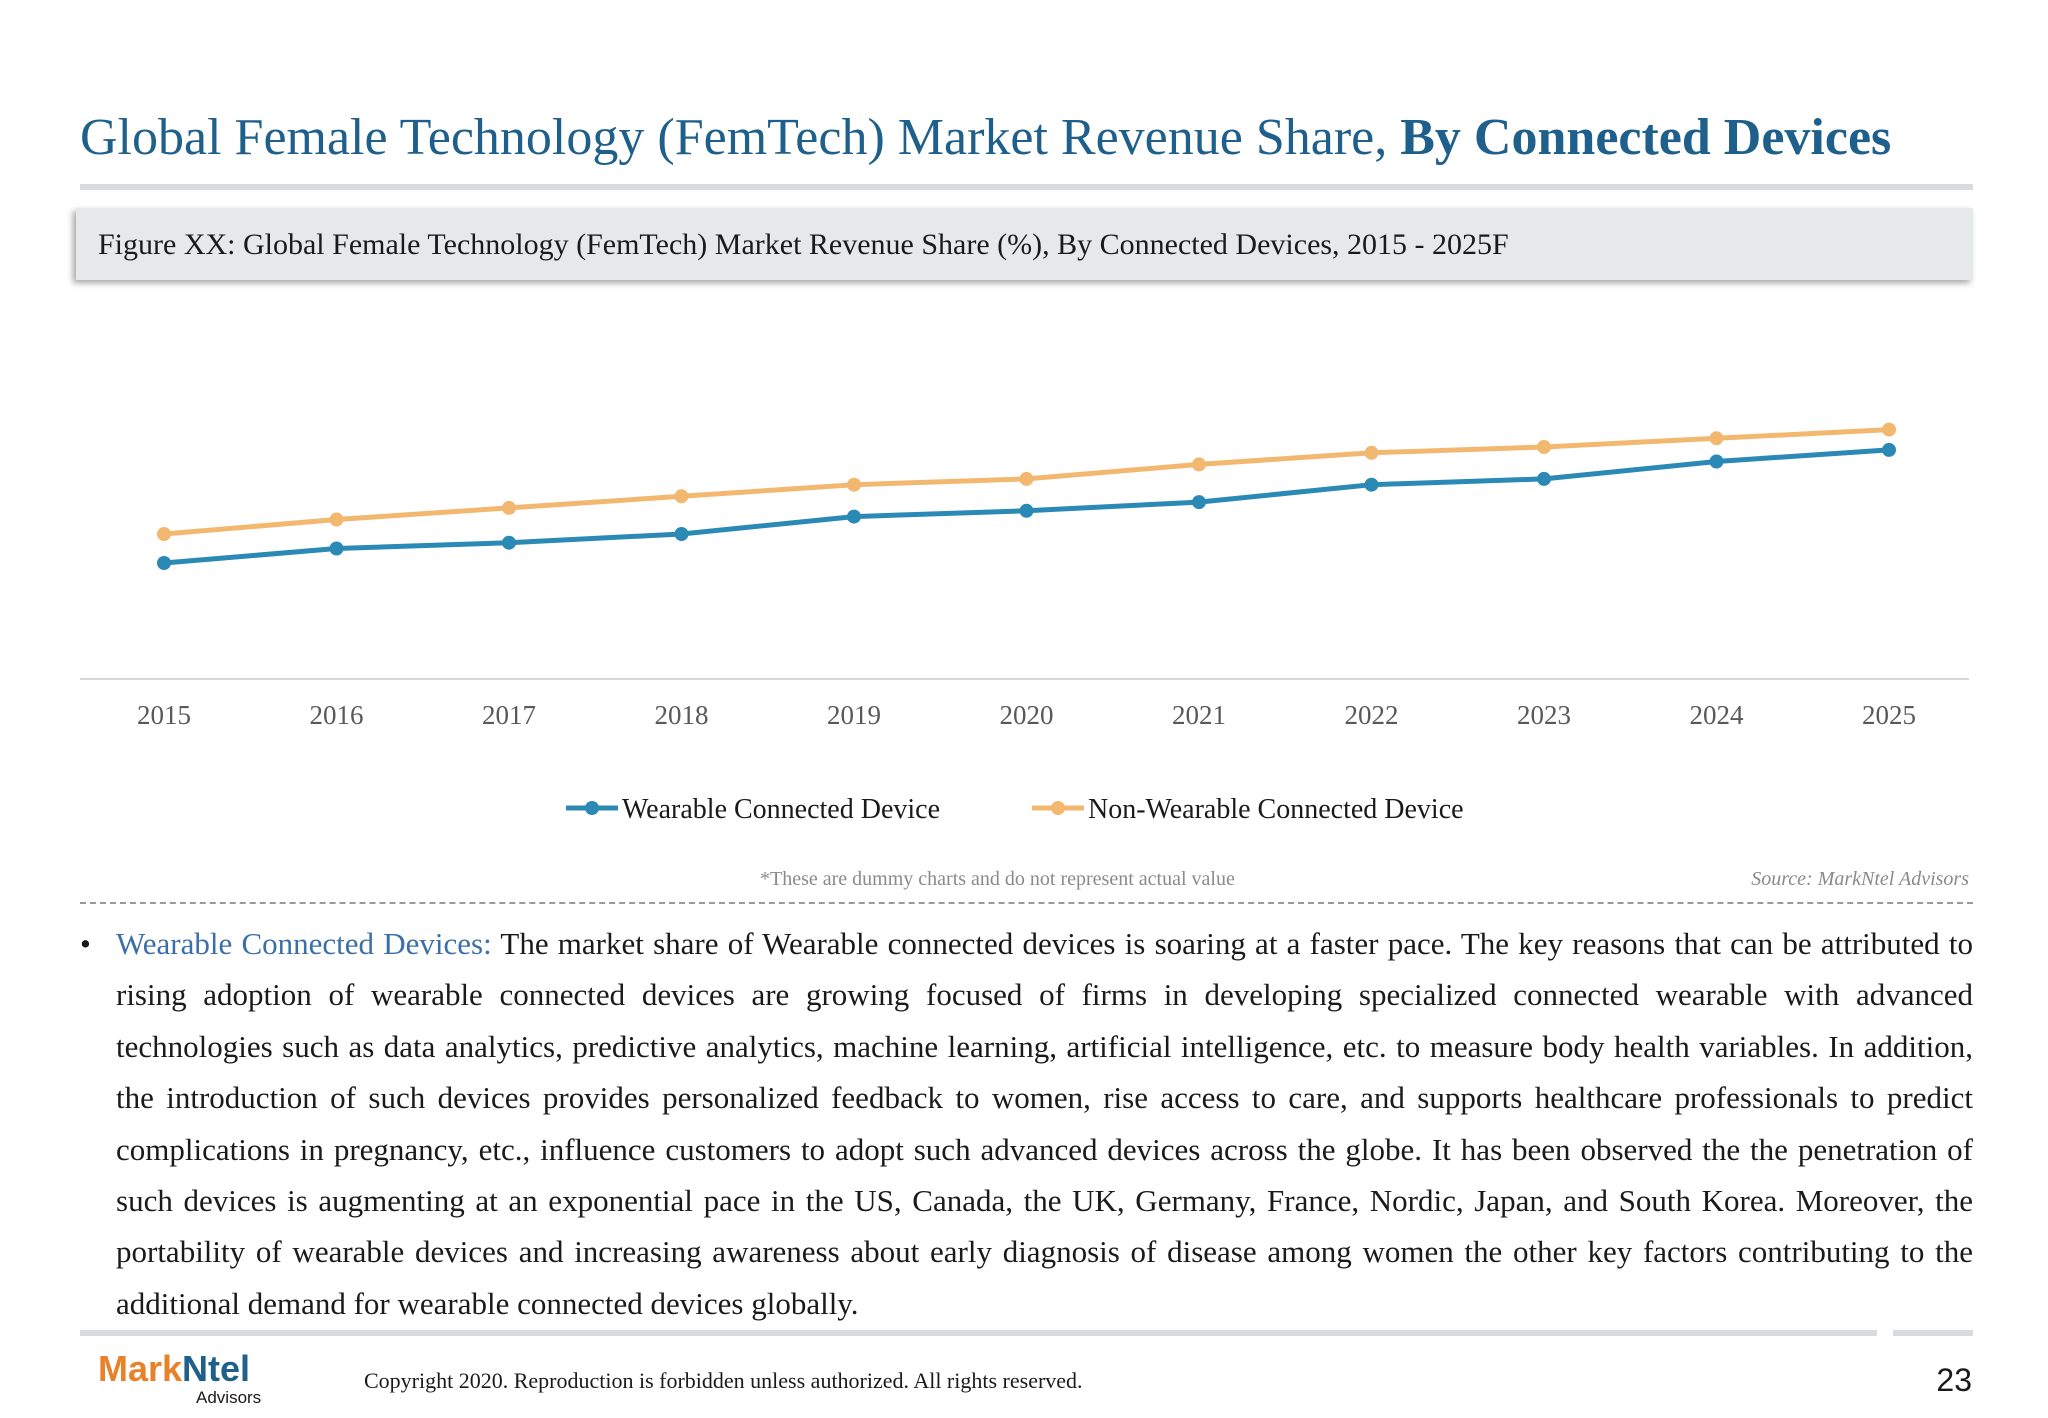 The height and width of the screenshot is (1418, 2048). I want to click on logo-subtitle: Advisors, so click(229, 1397).